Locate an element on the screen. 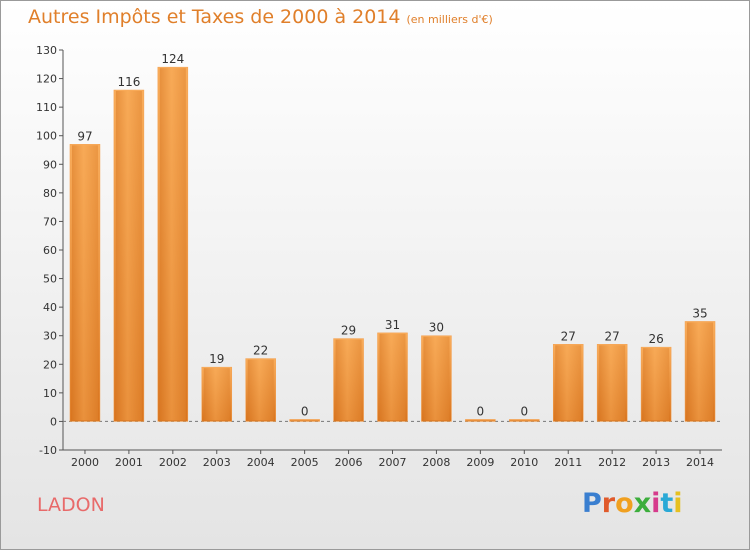 The image size is (750, 550). value-label: 30 is located at coordinates (436, 328).